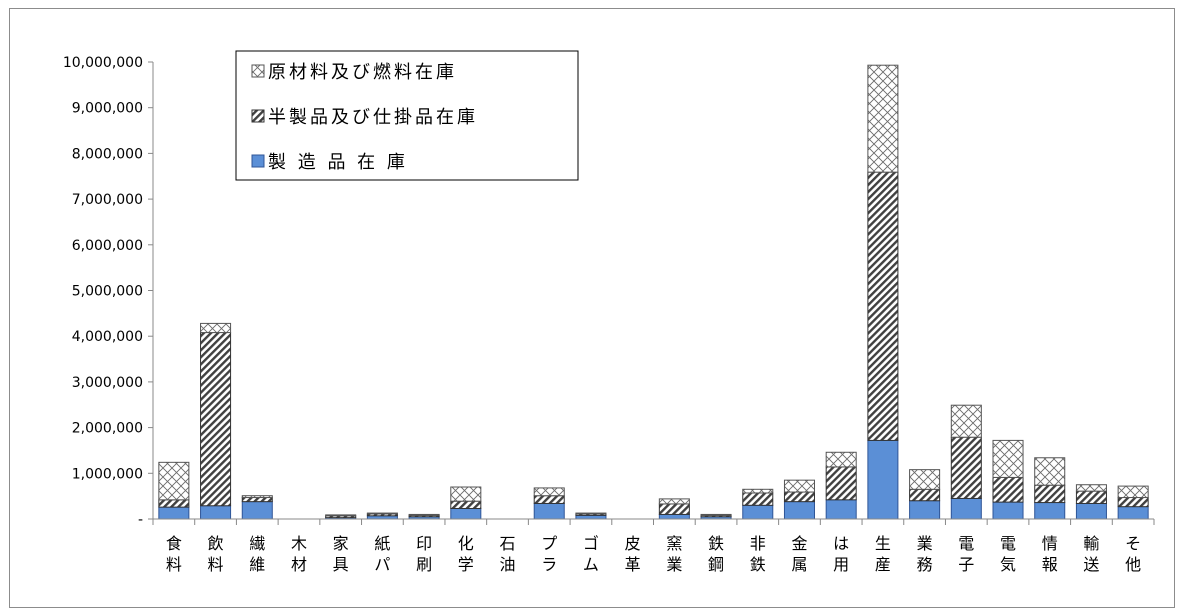 This screenshot has width=1184, height=609. I want to click on x-category-label: 繊, so click(257, 543).